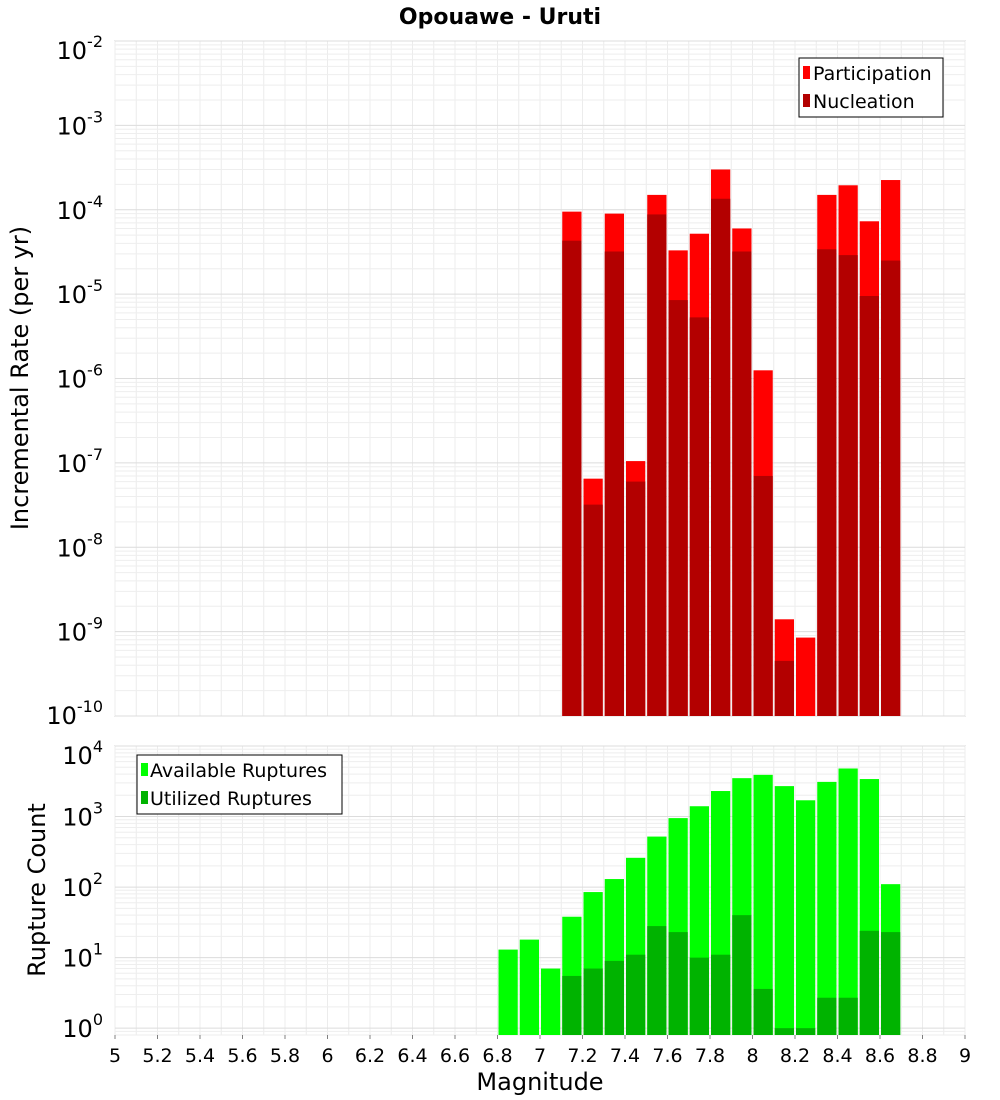 The height and width of the screenshot is (1100, 1000). Describe the element at coordinates (157, 1056) in the screenshot. I see `x-tick-label: 5.2` at that location.